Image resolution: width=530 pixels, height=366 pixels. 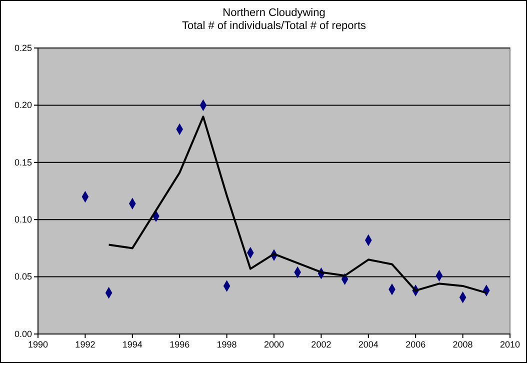 What do you see at coordinates (23, 105) in the screenshot?
I see `y-tick-label: 0.20` at bounding box center [23, 105].